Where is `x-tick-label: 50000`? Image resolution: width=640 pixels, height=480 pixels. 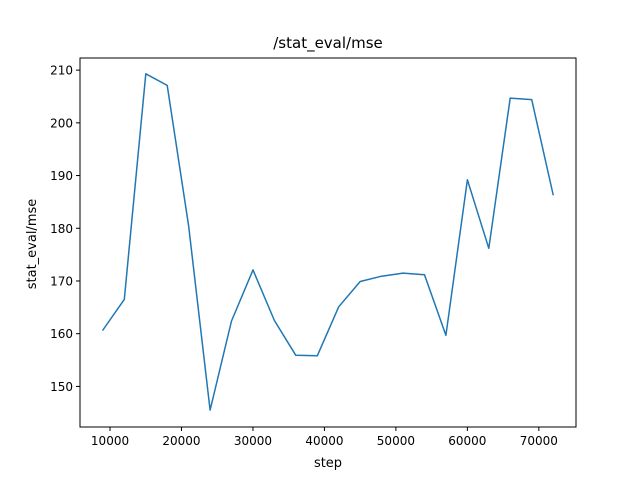 x-tick-label: 50000 is located at coordinates (396, 441).